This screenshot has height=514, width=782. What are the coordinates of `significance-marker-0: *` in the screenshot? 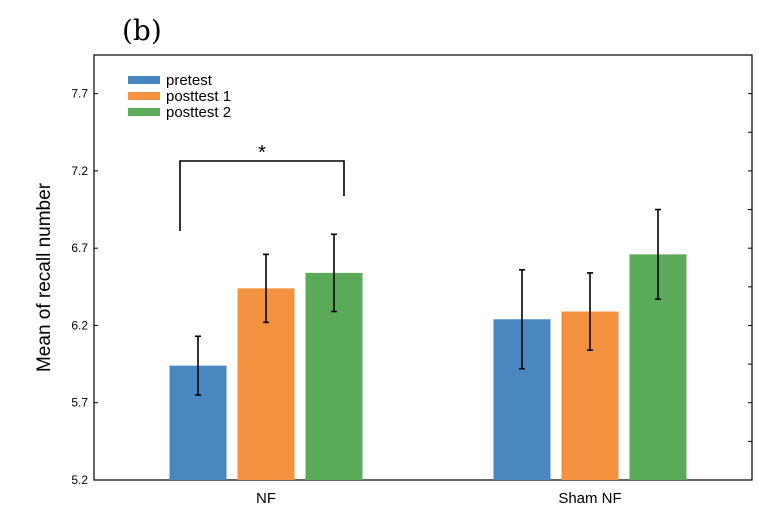 It's located at (262, 153).